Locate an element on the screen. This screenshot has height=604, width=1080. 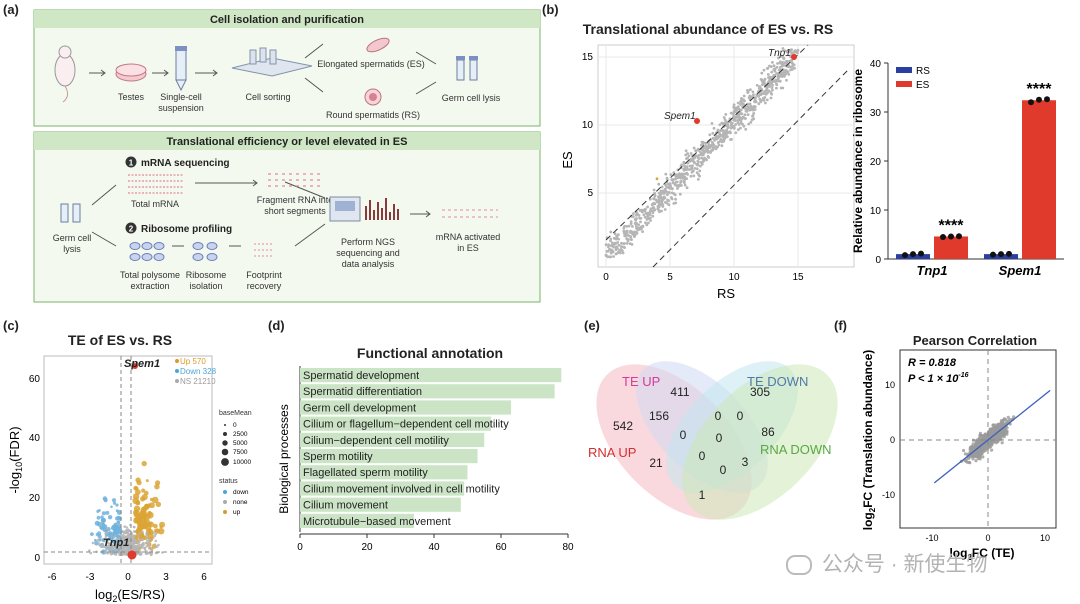
b-scatter-plot: Tnp1 Spem1 0 5 10 15 5 10 15 RS ES is located at coordinates (707, 172).